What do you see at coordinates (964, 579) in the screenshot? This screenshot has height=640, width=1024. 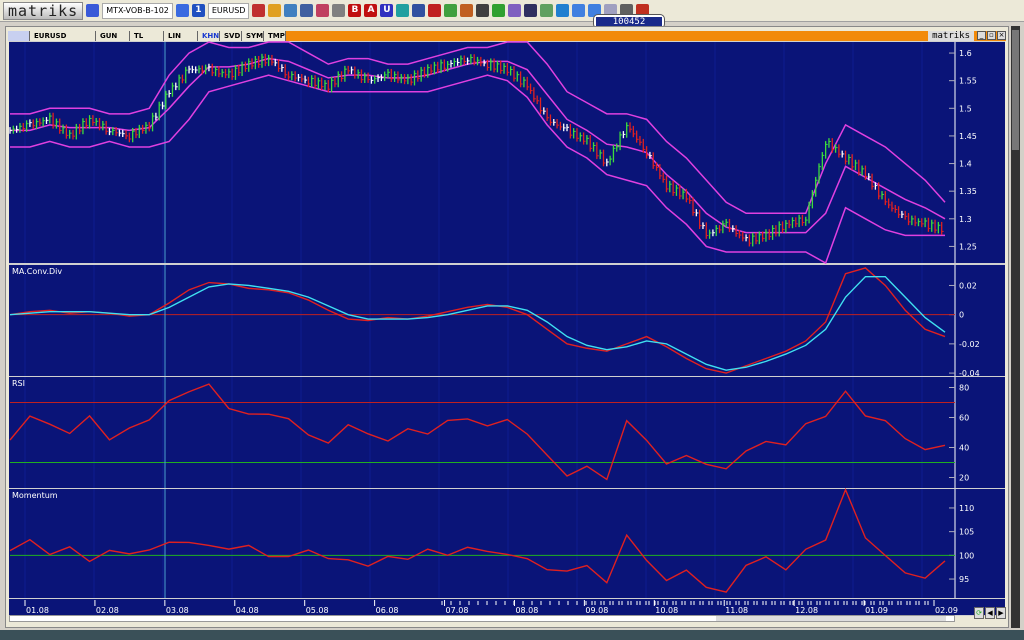 I see `y-tick-label: 95` at bounding box center [964, 579].